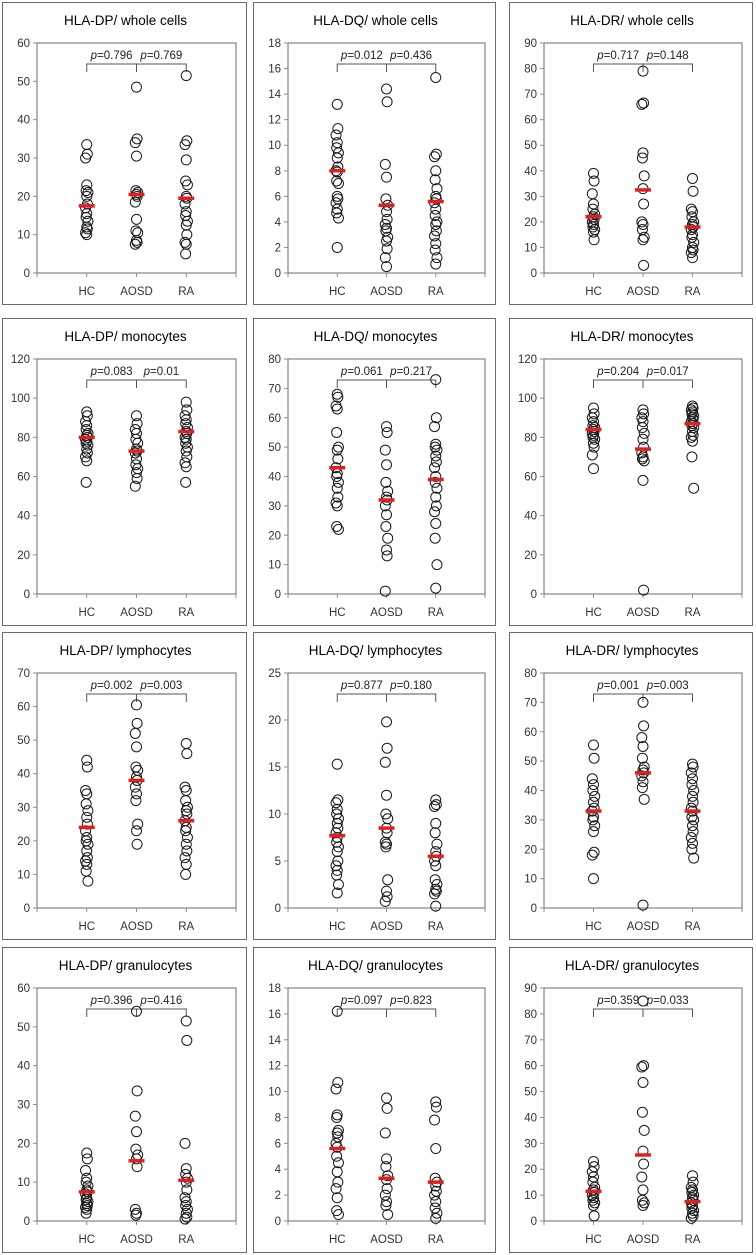  I want to click on p-value: =0.180, so click(415, 686).